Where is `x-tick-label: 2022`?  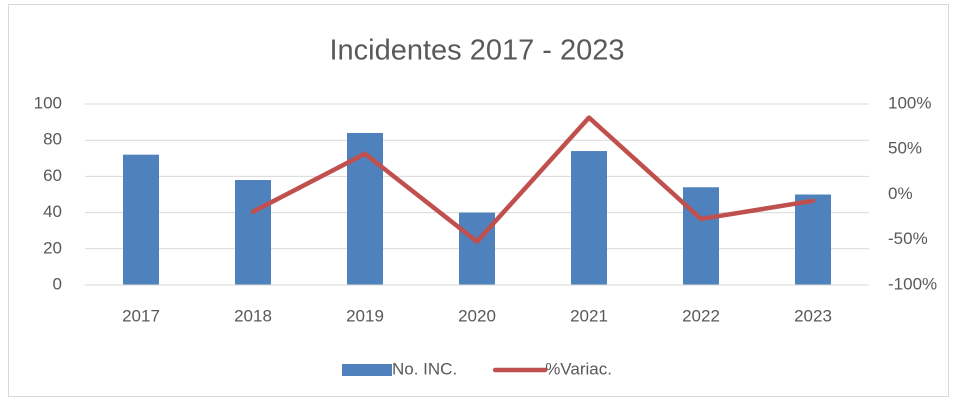 x-tick-label: 2022 is located at coordinates (701, 315).